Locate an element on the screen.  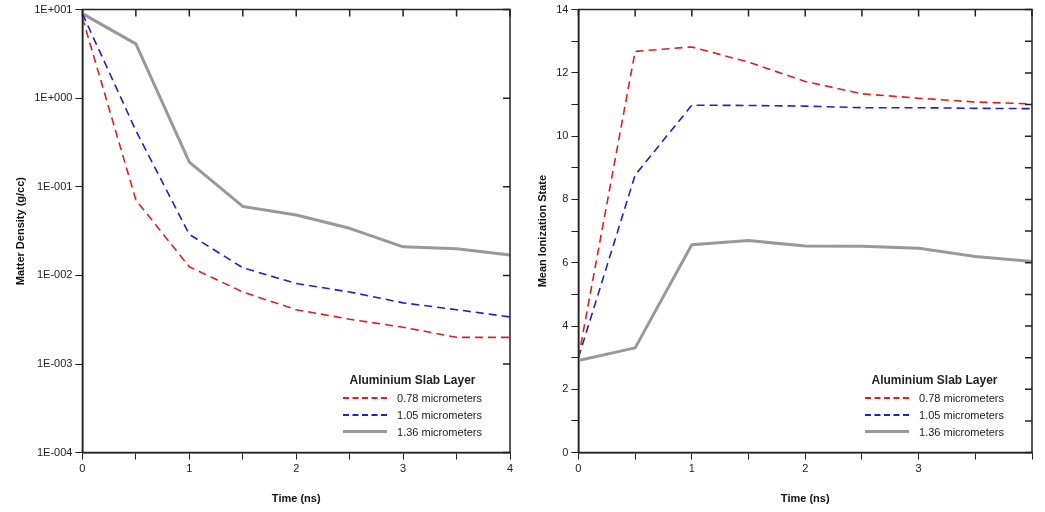
y-tick-label: 8 is located at coordinates (565, 198).